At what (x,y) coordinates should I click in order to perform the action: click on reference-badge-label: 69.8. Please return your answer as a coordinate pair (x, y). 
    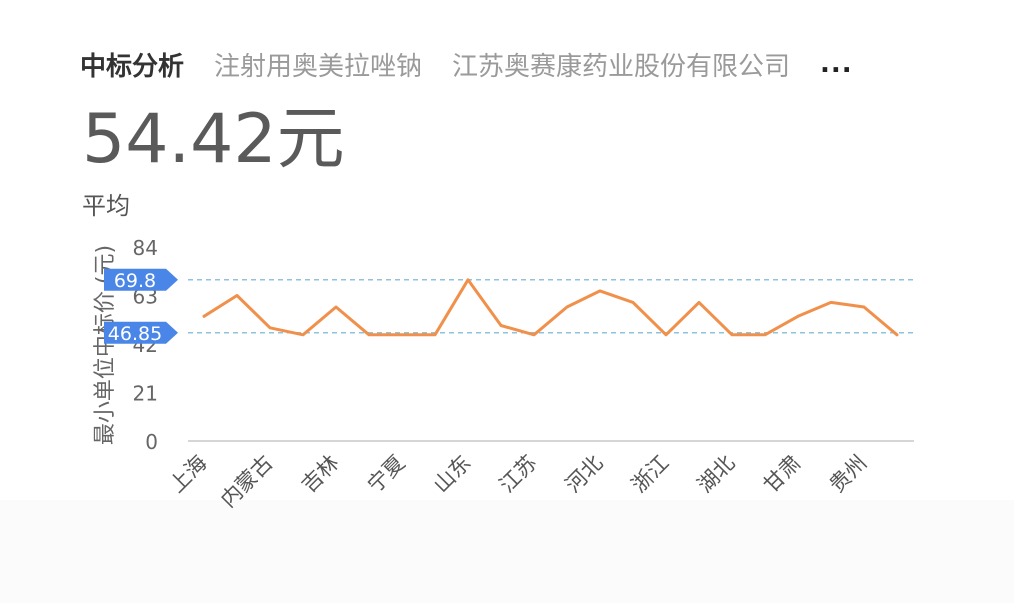
    Looking at the image, I should click on (135, 281).